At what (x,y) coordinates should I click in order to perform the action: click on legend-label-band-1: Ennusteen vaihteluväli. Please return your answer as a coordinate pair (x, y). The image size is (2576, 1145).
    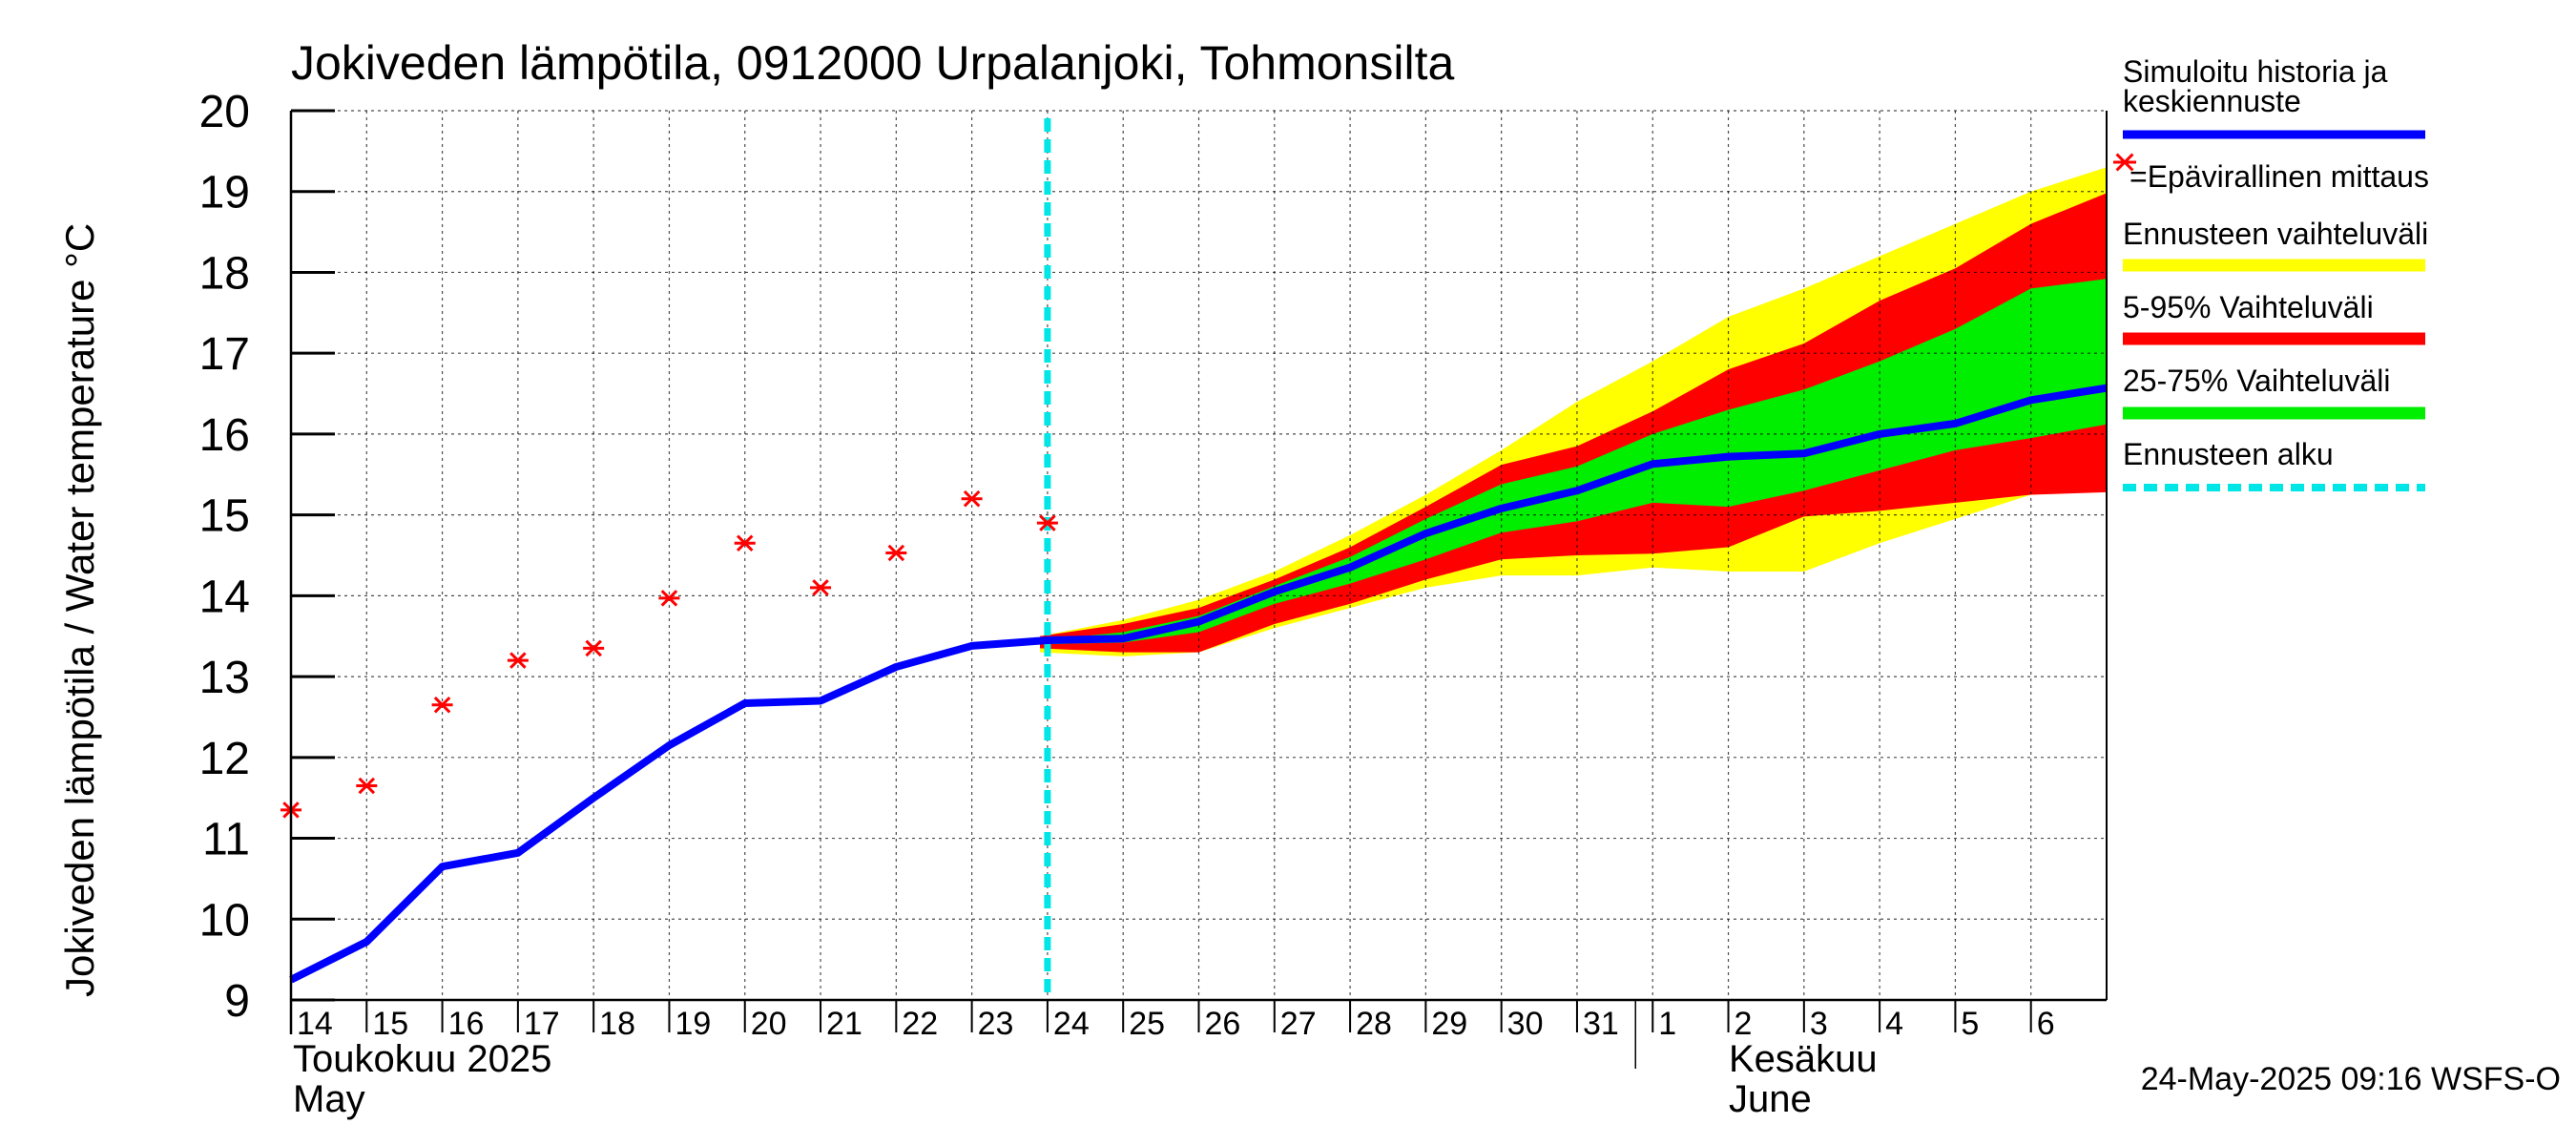
    Looking at the image, I should click on (2275, 234).